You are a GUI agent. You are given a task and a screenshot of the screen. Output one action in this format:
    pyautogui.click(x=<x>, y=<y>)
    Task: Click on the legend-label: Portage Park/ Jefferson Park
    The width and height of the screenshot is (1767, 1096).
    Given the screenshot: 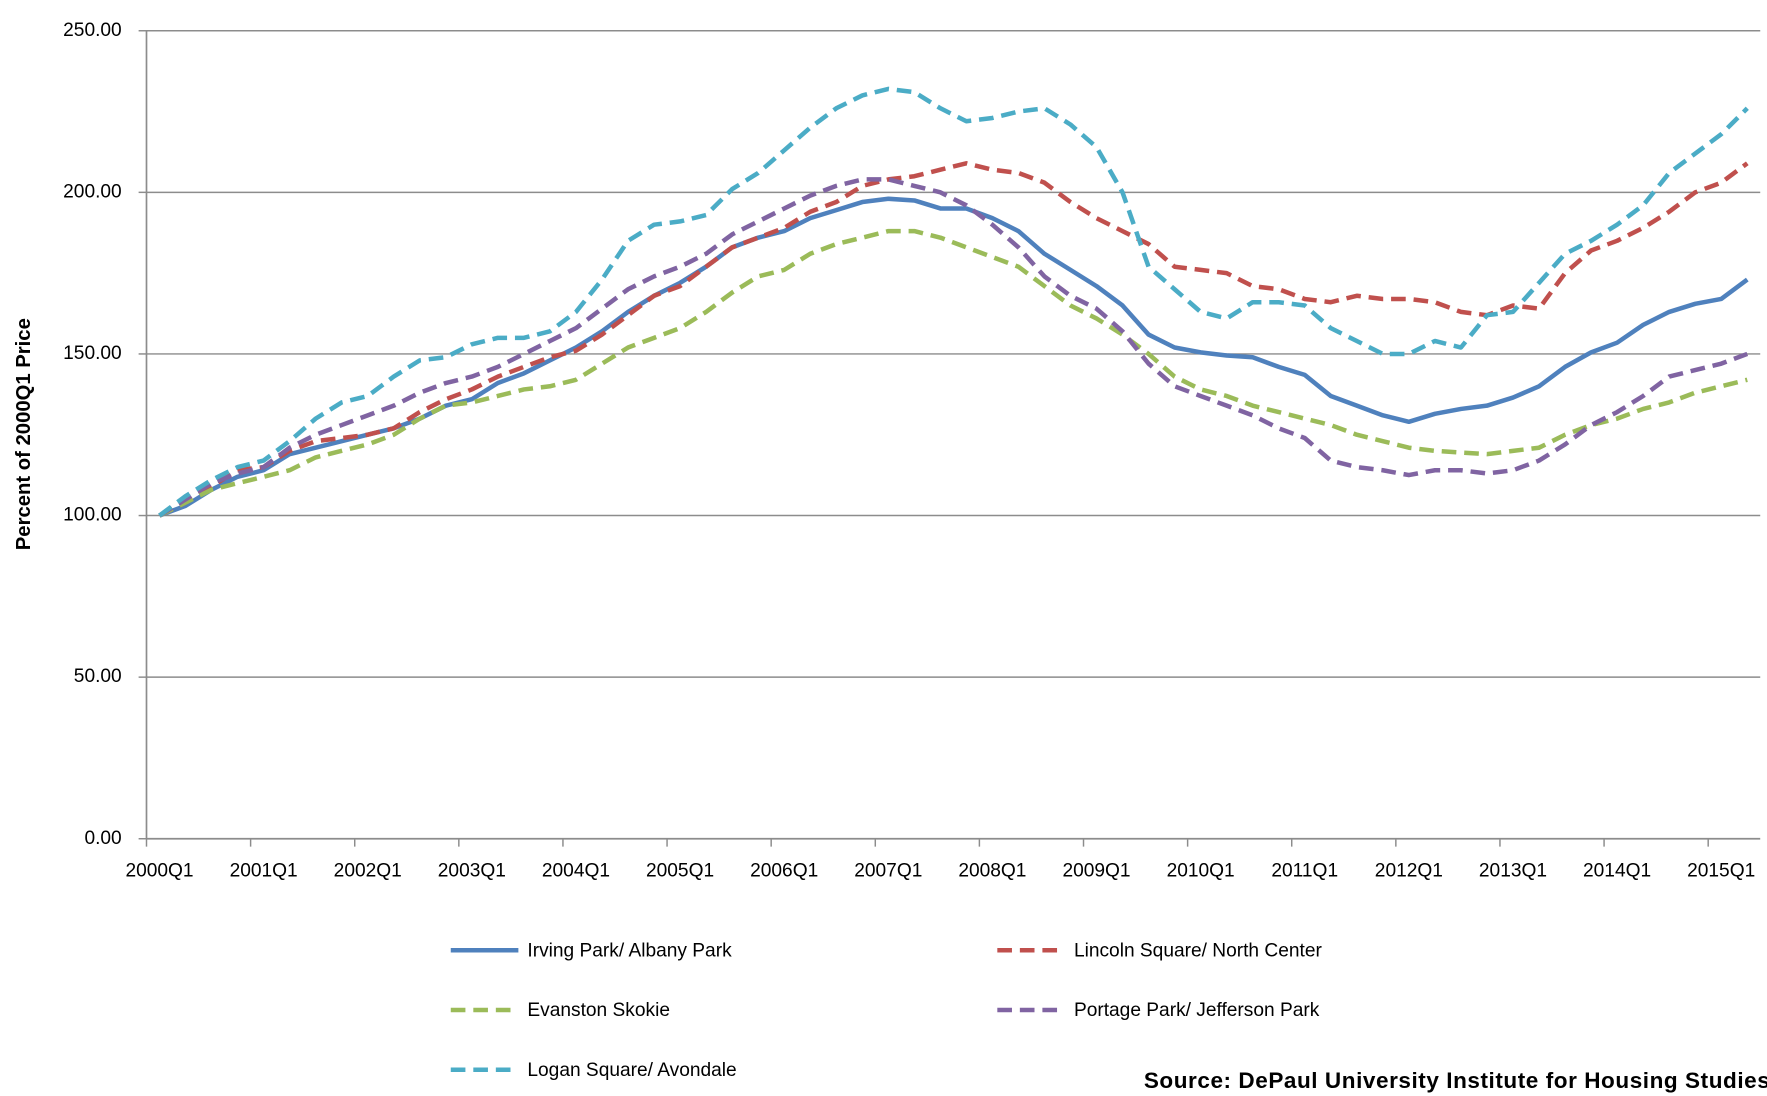 What is the action you would take?
    pyautogui.click(x=1197, y=1010)
    